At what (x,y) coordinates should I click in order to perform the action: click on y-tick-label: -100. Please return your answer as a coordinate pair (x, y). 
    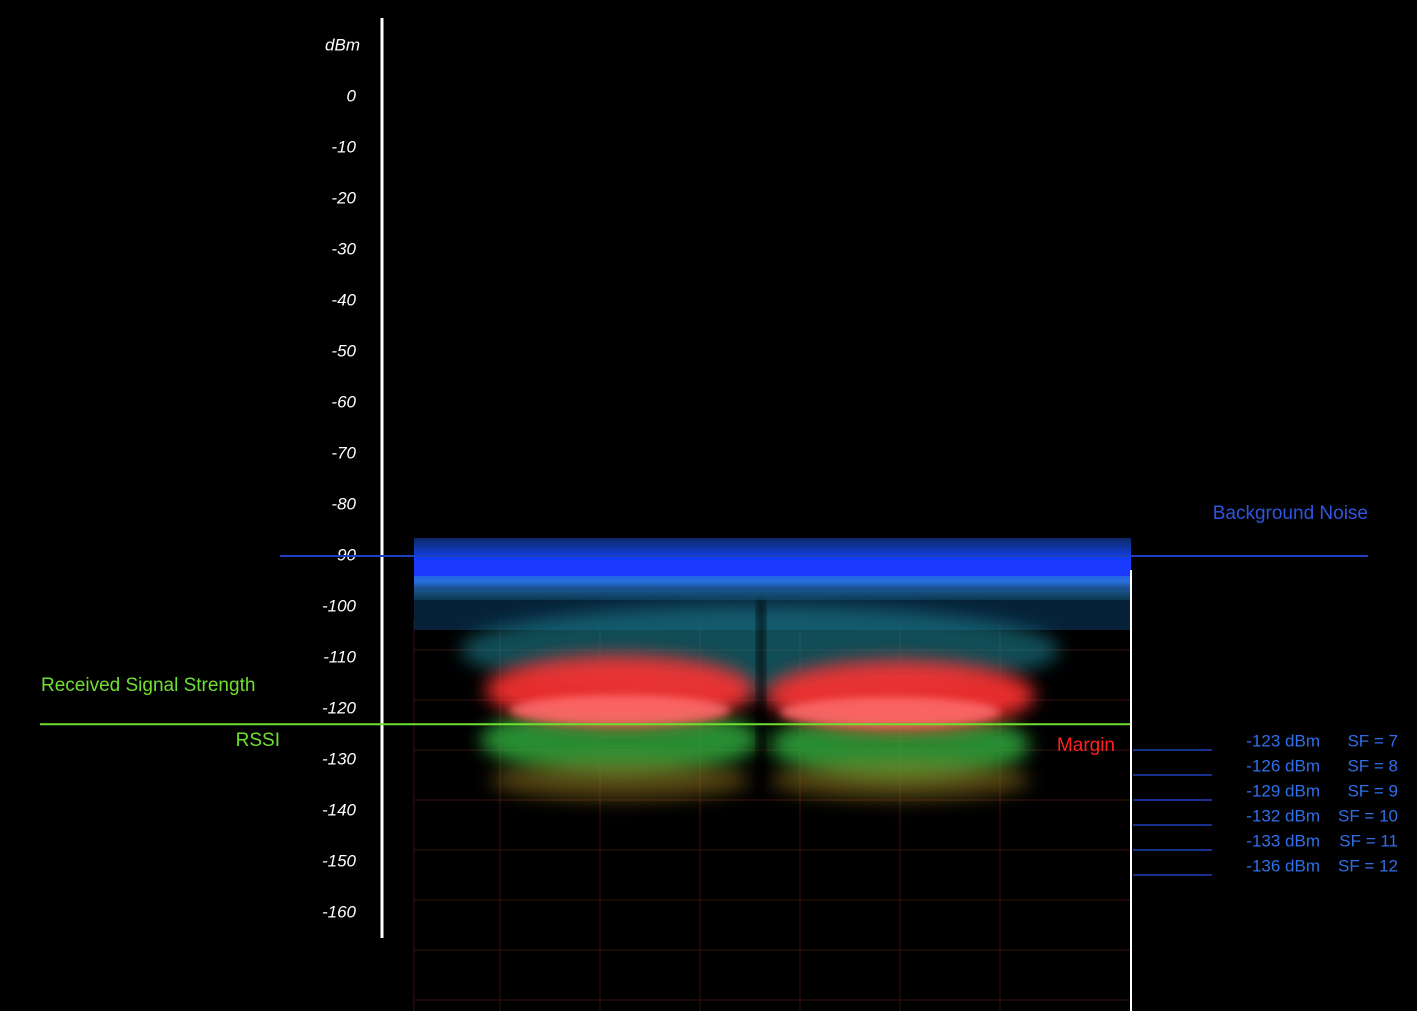
    Looking at the image, I should click on (339, 605).